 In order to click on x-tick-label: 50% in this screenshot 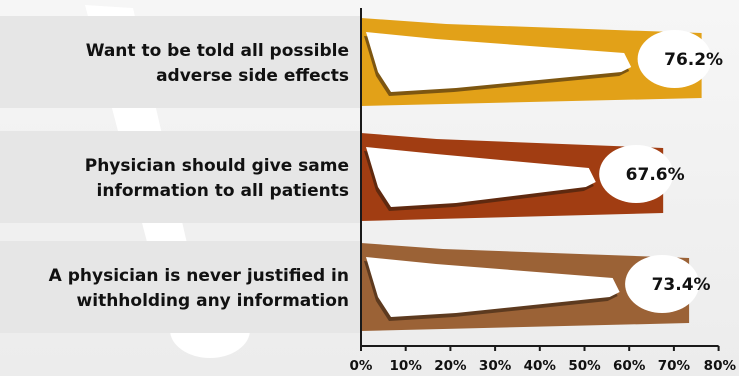, I will do `click(584, 366)`.